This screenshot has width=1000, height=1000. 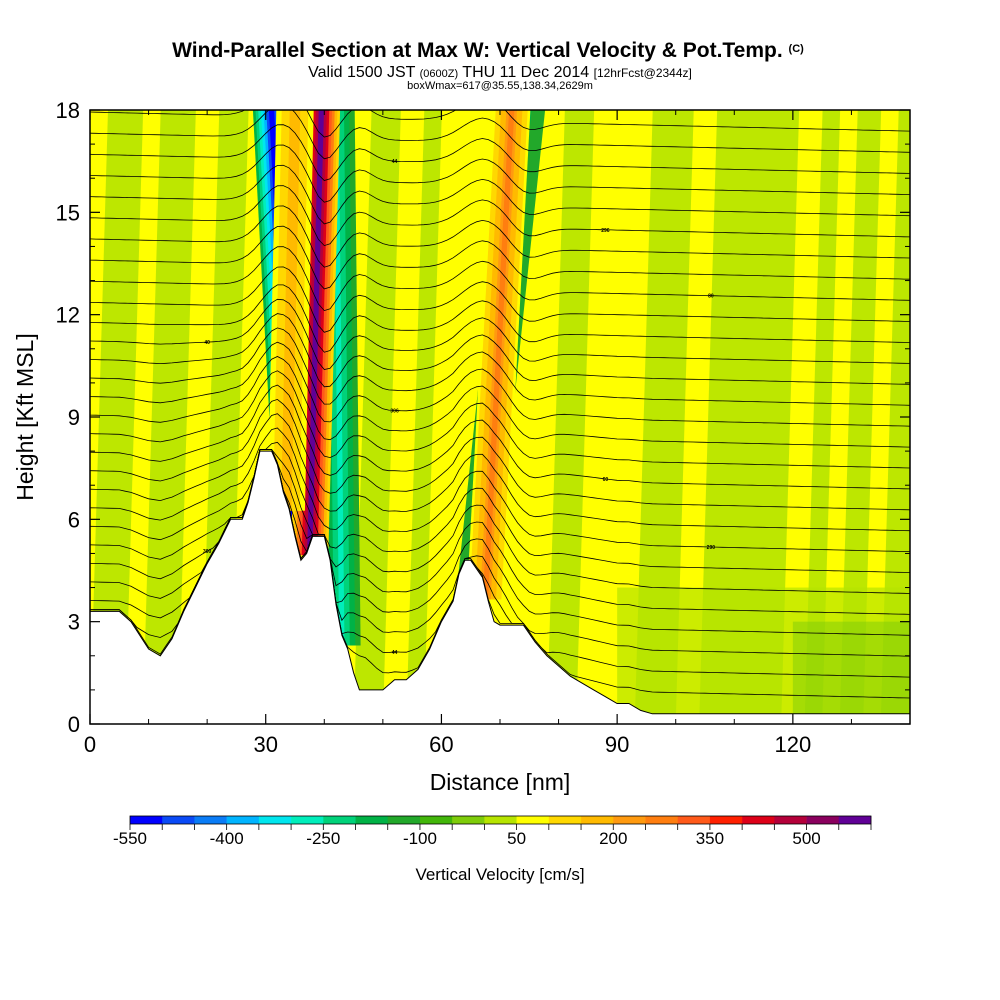 I want to click on x-tick-label: 90, so click(x=617, y=744).